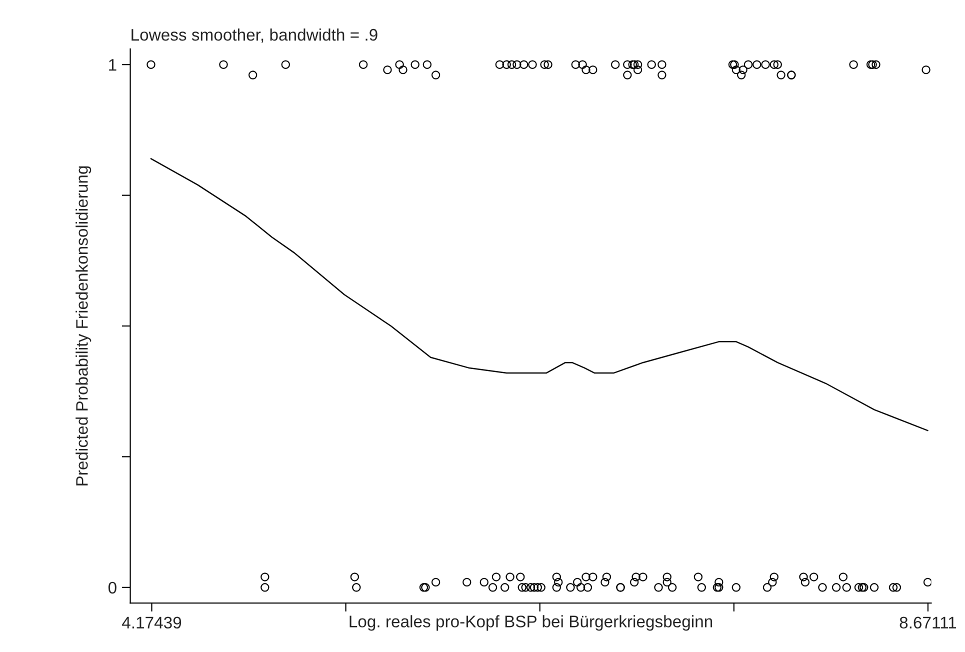  I want to click on y-axis-title: Predicted Probability Friedenkonsolidierung, so click(84, 326).